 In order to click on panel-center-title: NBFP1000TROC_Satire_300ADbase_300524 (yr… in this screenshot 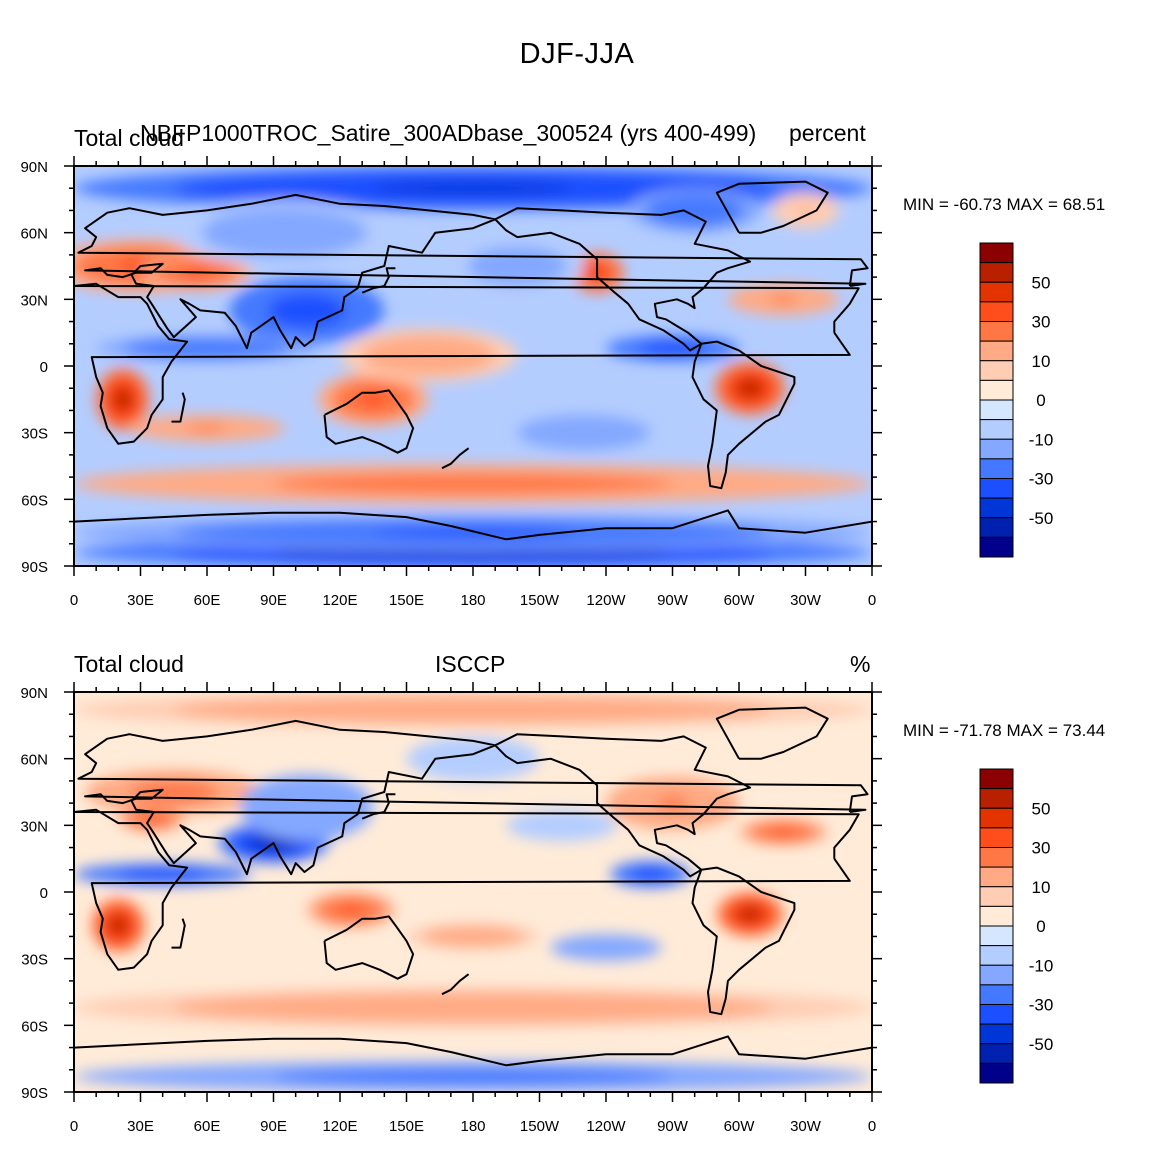, I will do `click(448, 133)`.